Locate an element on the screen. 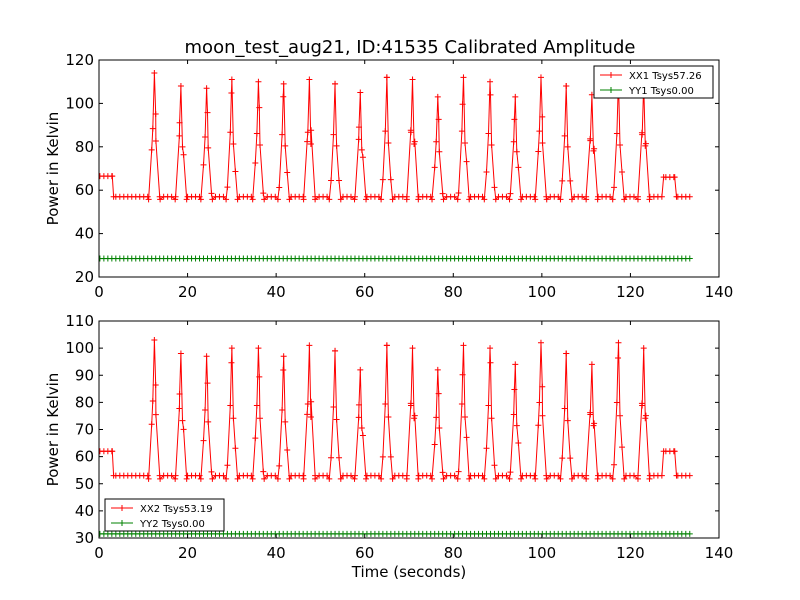 The width and height of the screenshot is (800, 600). legend-marker is located at coordinates (611, 90).